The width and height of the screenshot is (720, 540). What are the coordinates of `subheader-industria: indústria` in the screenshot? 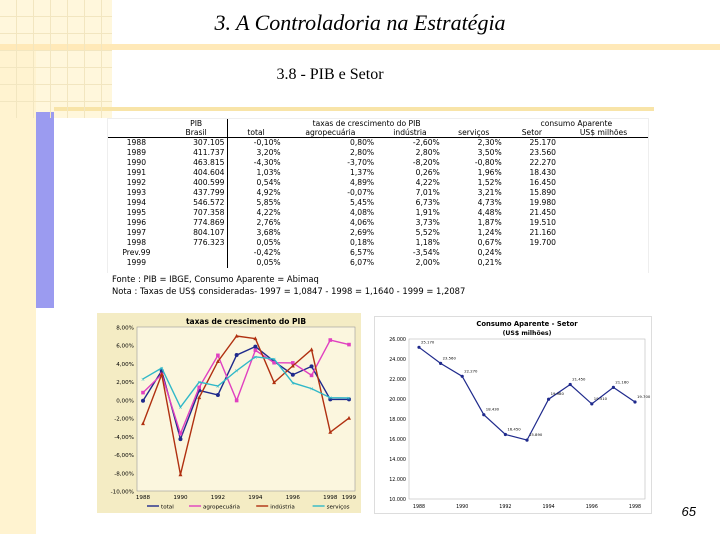 It's located at (410, 133).